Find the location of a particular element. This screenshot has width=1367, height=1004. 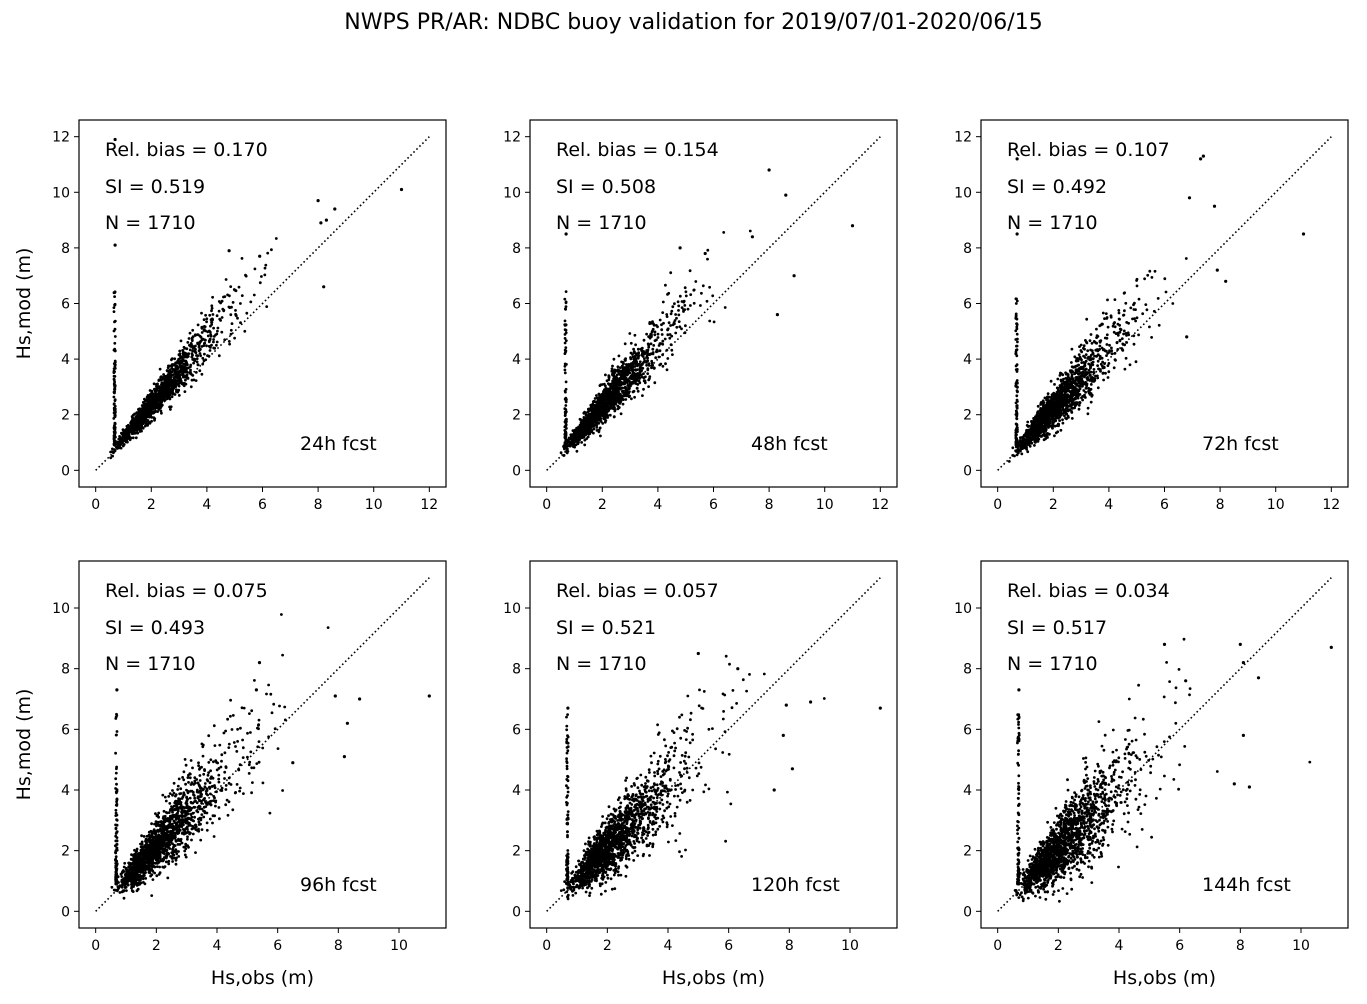

y-tick-label: 2 is located at coordinates (65, 416).